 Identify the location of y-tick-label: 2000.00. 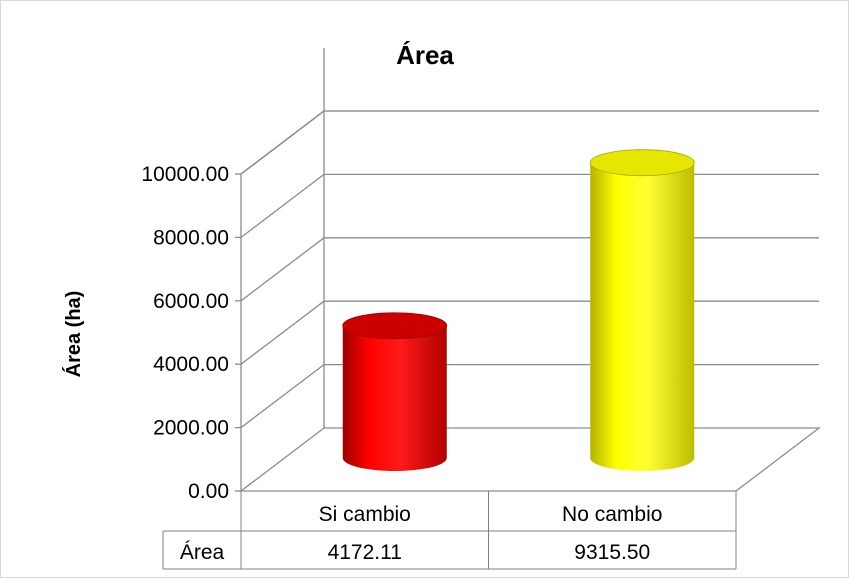
(191, 428).